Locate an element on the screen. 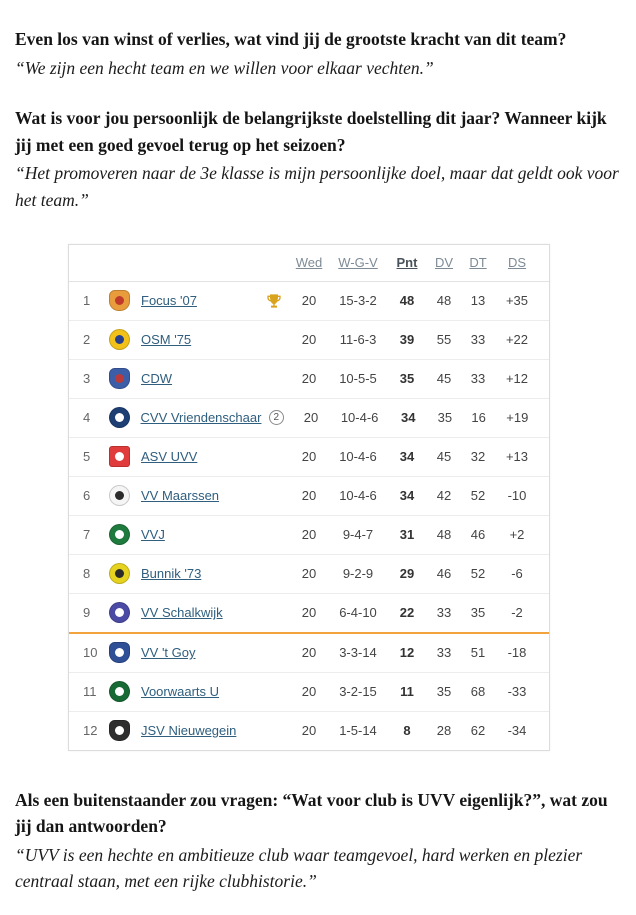 This screenshot has height=915, width=636. table-row: 12 JSV Nieuwegein 20 1-5-14 8 28 62 -34 is located at coordinates (309, 731).